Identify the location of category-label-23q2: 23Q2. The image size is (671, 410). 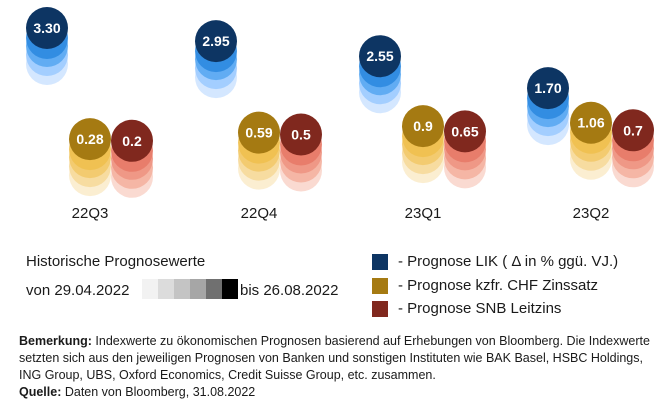
(591, 213).